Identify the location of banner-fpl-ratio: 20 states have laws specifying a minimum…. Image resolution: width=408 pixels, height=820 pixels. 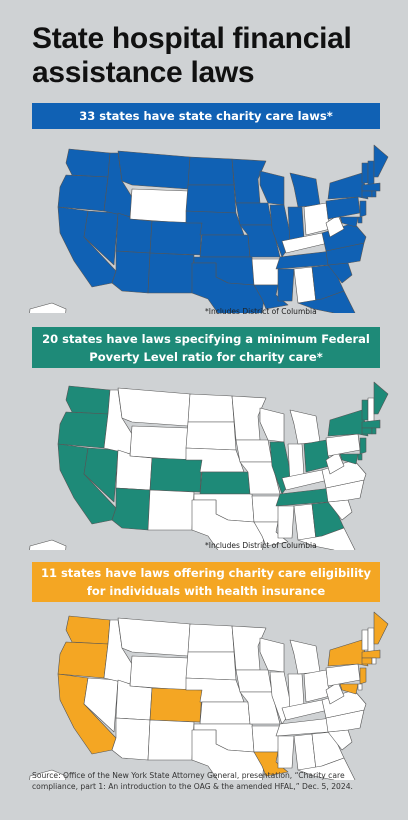
(206, 347).